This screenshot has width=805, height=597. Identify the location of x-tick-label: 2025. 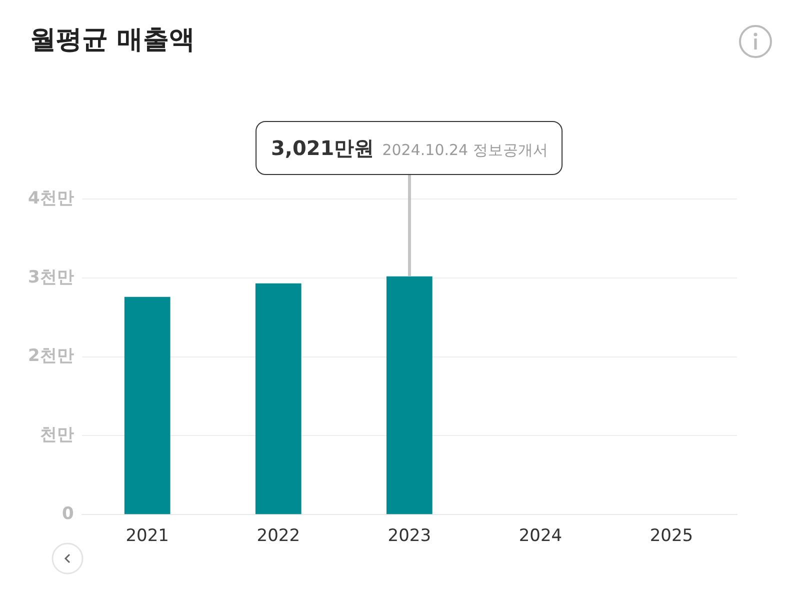
(672, 536).